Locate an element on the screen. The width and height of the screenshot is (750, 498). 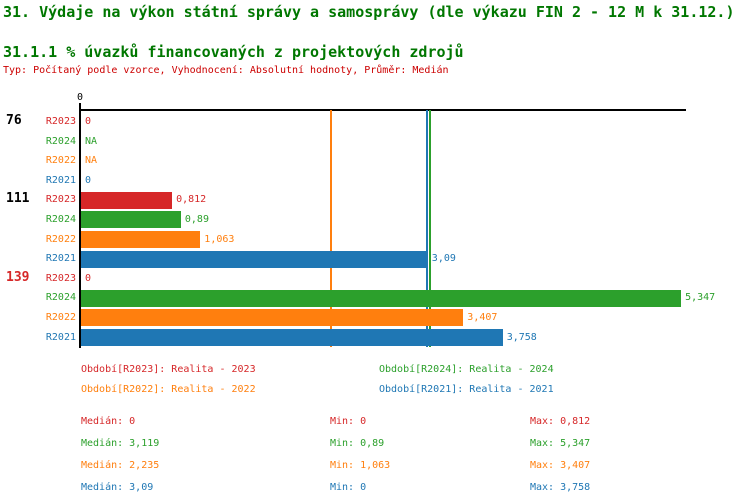
legend-item: Období[R2021]: Realita - 2021 is located at coordinates (466, 389).